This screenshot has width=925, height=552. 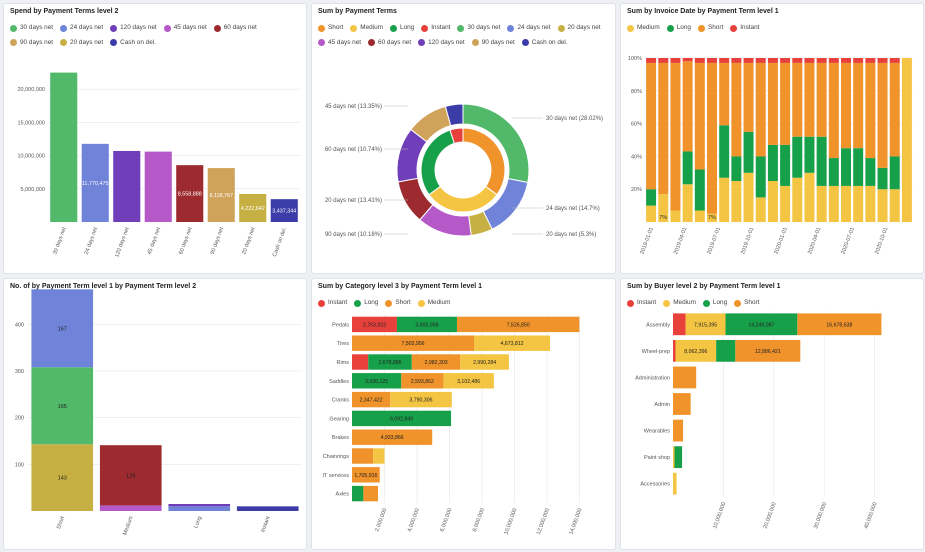 I want to click on y-tick-label: 100, so click(x=19, y=465).